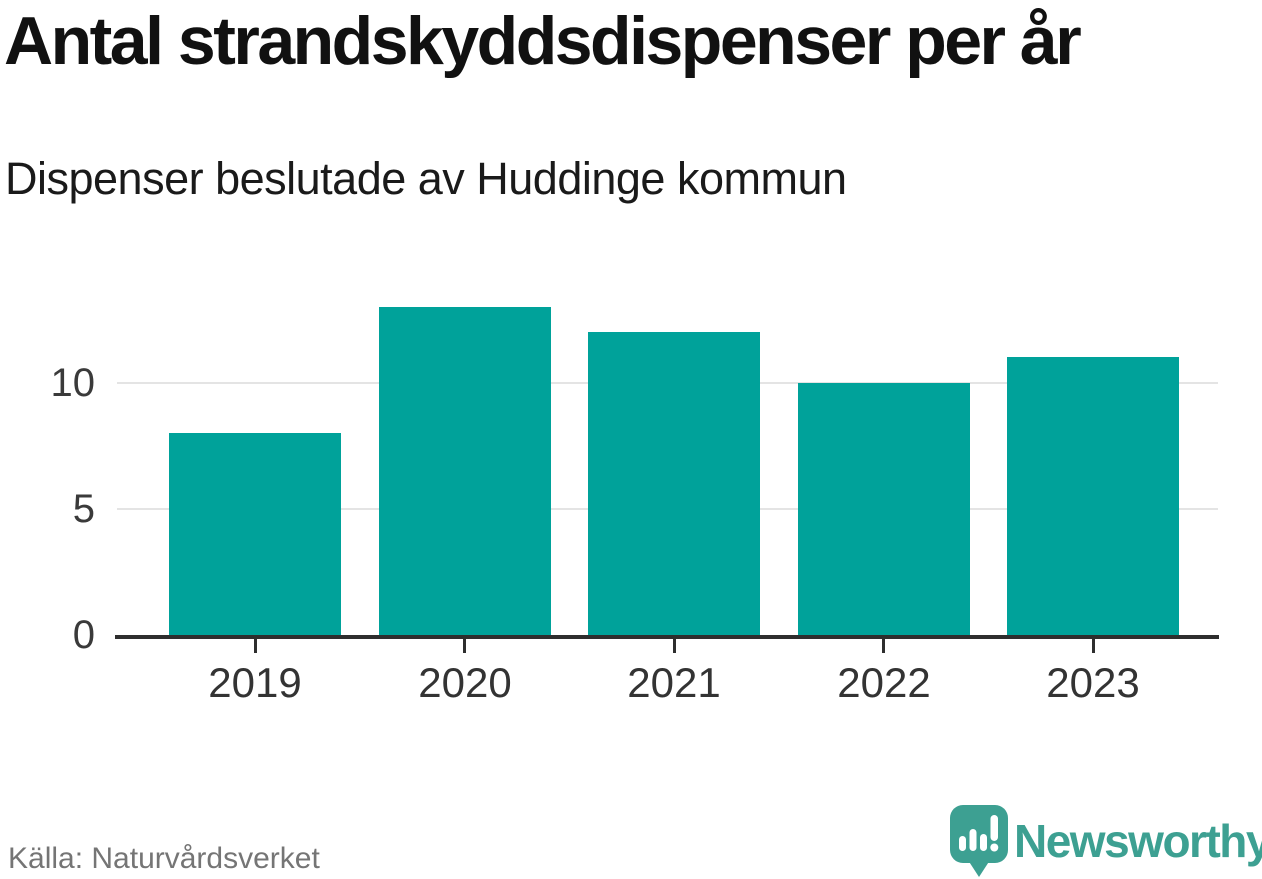 This screenshot has height=879, width=1262. What do you see at coordinates (884, 509) in the screenshot?
I see `bar-2022` at bounding box center [884, 509].